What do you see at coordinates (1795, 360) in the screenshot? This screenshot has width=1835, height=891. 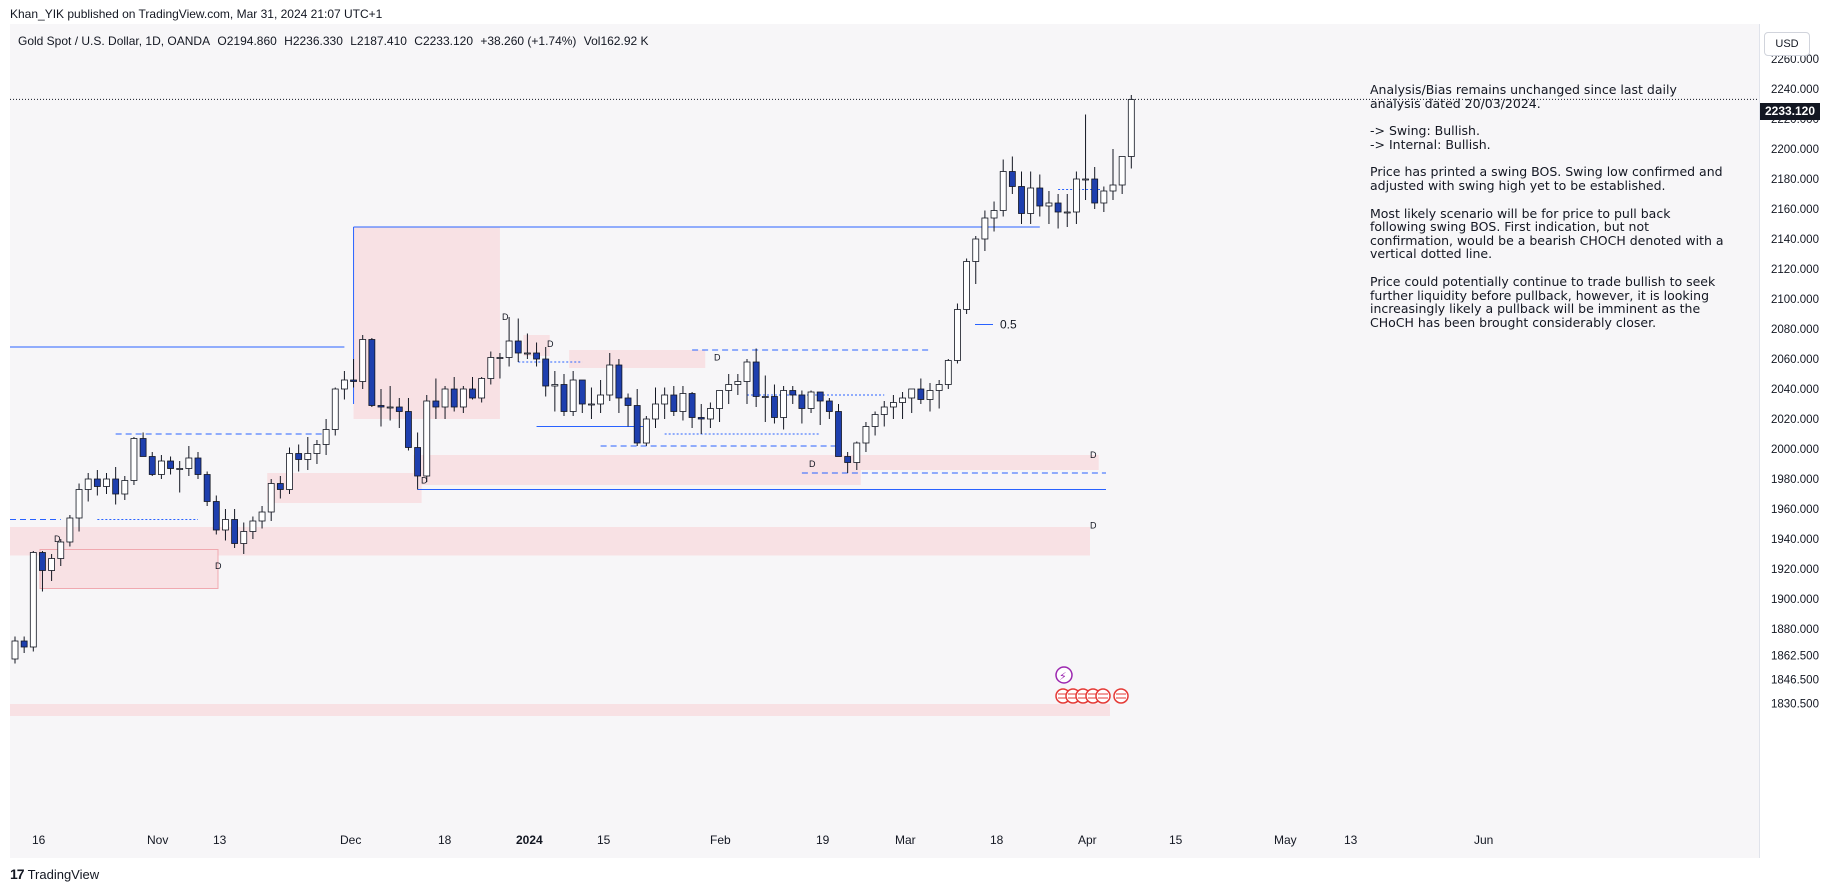 I see `price-tick-label: 2060.000` at bounding box center [1795, 360].